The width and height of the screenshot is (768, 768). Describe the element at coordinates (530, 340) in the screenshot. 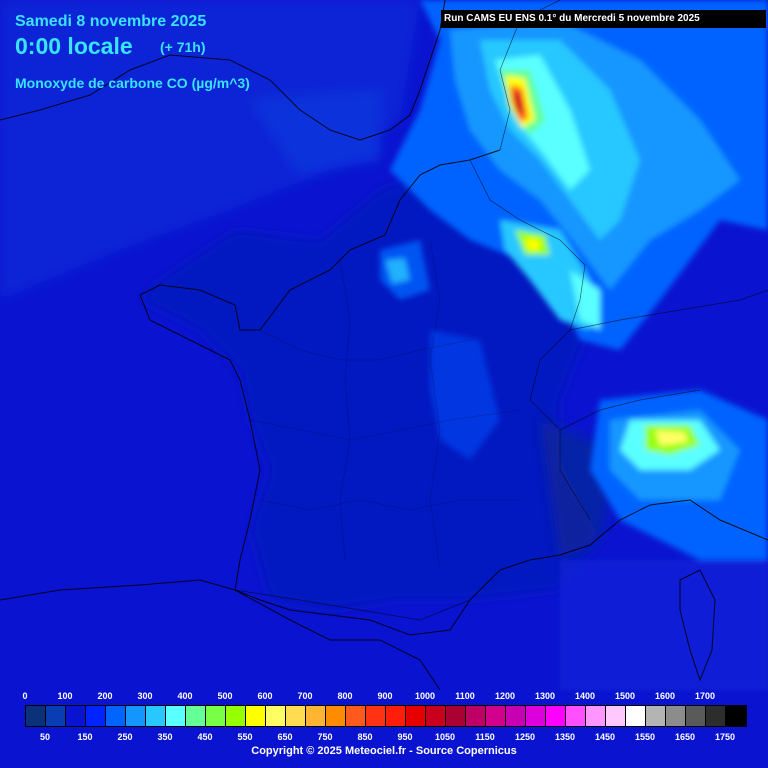

I see `border-france-east` at that location.